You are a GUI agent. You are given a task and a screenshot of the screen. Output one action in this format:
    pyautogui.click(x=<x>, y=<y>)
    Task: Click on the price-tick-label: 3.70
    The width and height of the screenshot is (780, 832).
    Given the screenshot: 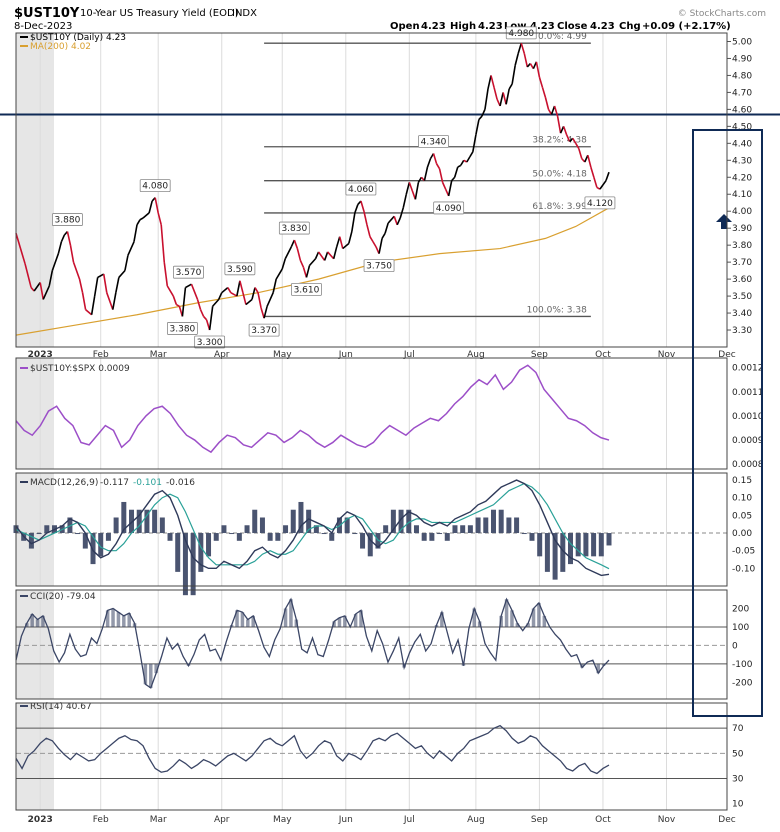 What is the action you would take?
    pyautogui.click(x=742, y=263)
    